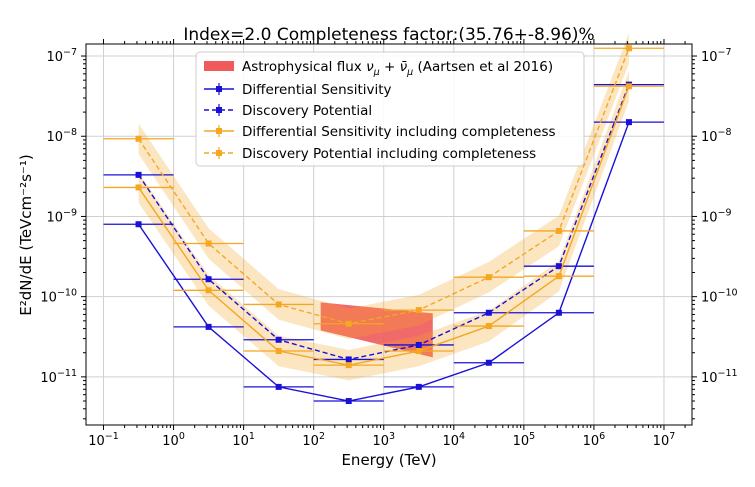  What do you see at coordinates (524, 440) in the screenshot?
I see `x-tick-label: 10⁵` at bounding box center [524, 440].